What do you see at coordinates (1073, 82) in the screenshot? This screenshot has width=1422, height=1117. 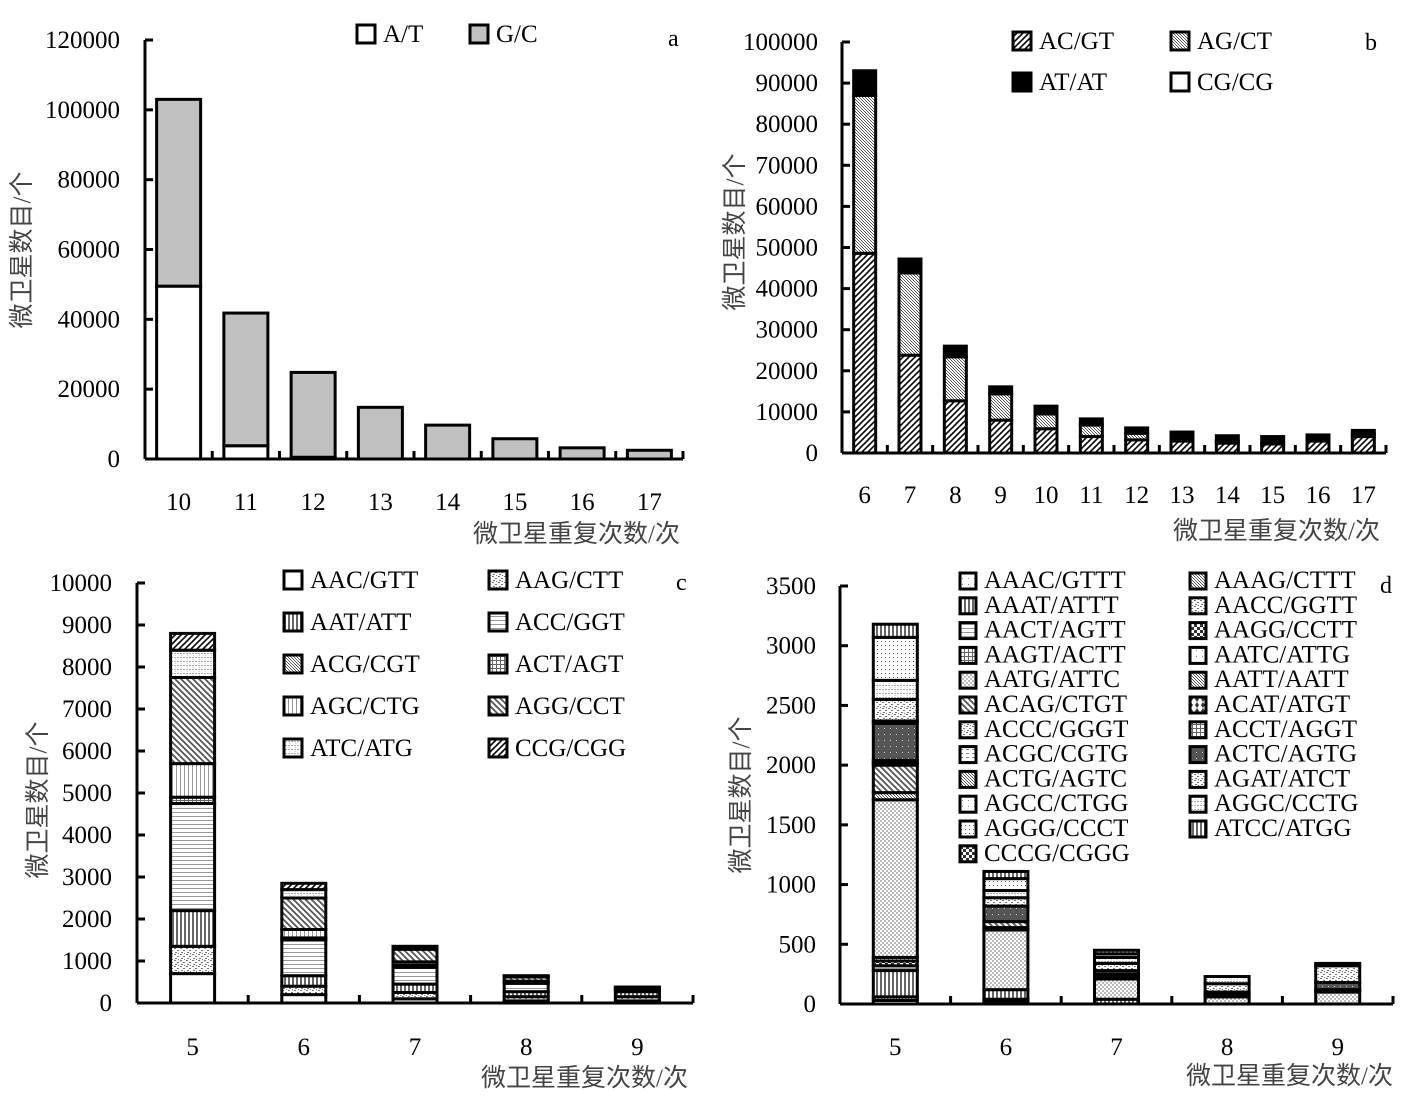 I see `legend-label: AT/AT` at bounding box center [1073, 82].